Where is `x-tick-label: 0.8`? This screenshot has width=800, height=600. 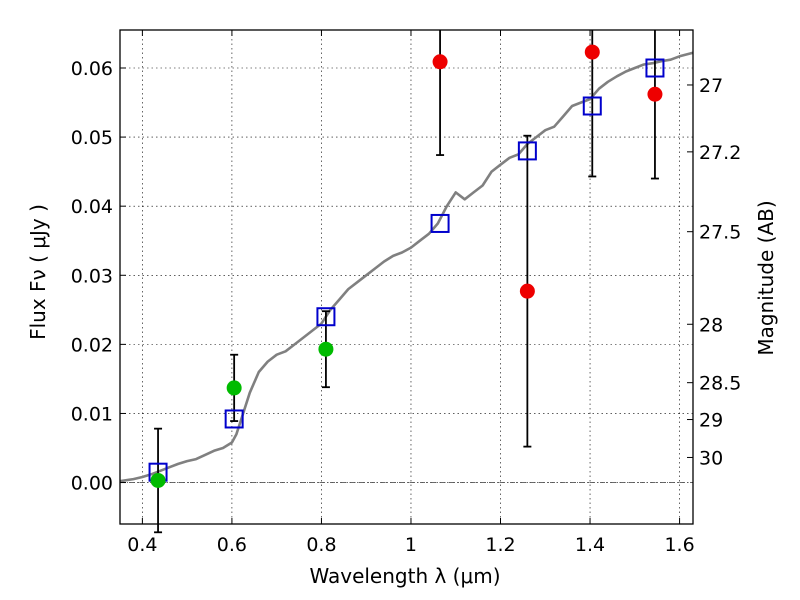
x-tick-label: 0.8 is located at coordinates (321, 545).